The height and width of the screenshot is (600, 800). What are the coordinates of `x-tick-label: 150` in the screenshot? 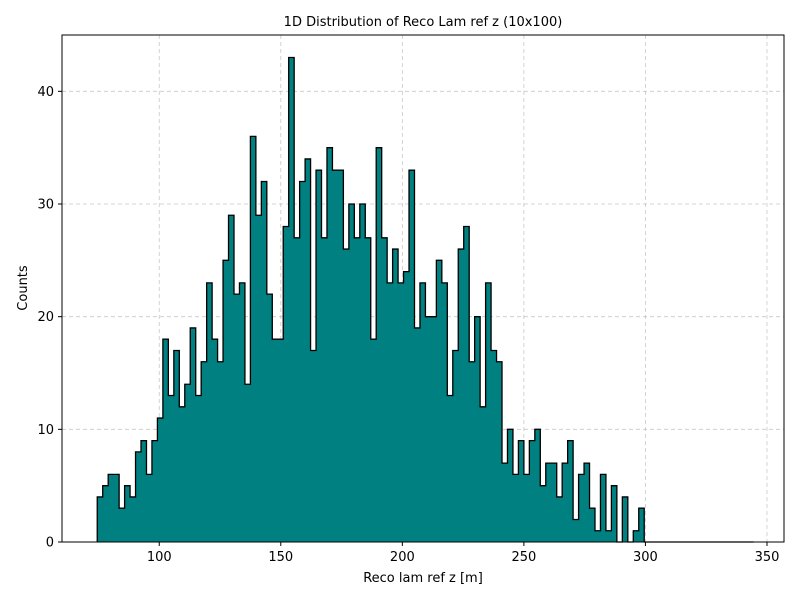 It's located at (280, 557).